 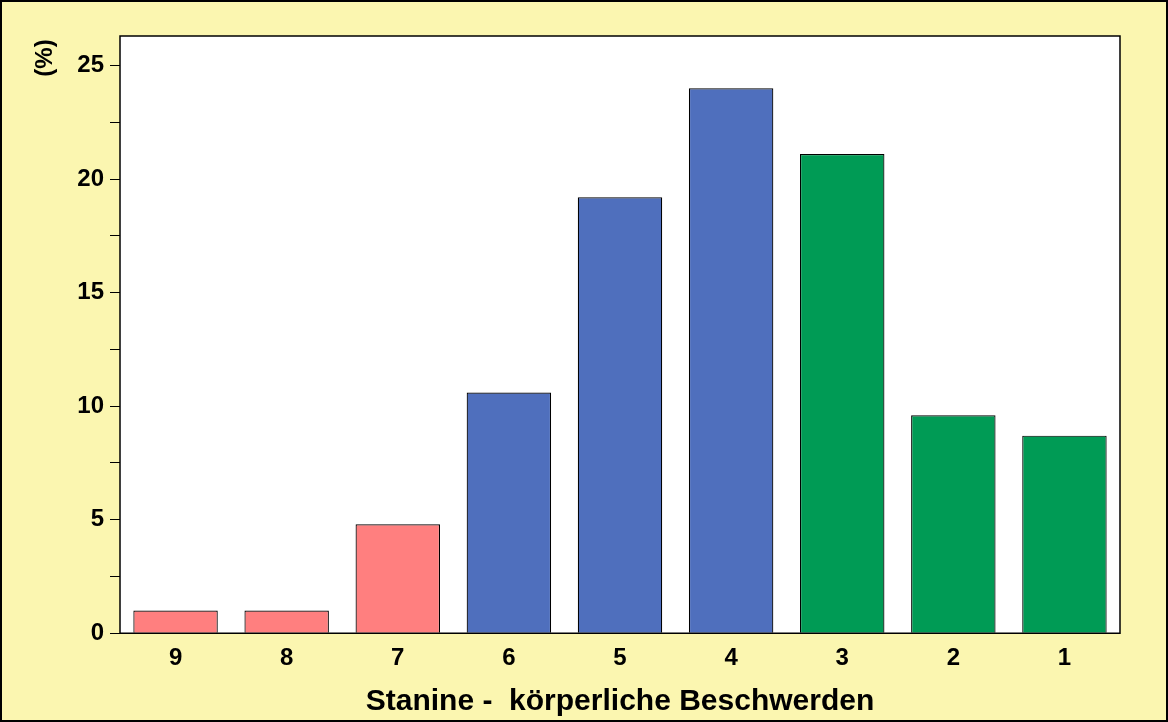 I want to click on x-tick-label: 7, so click(x=398, y=657).